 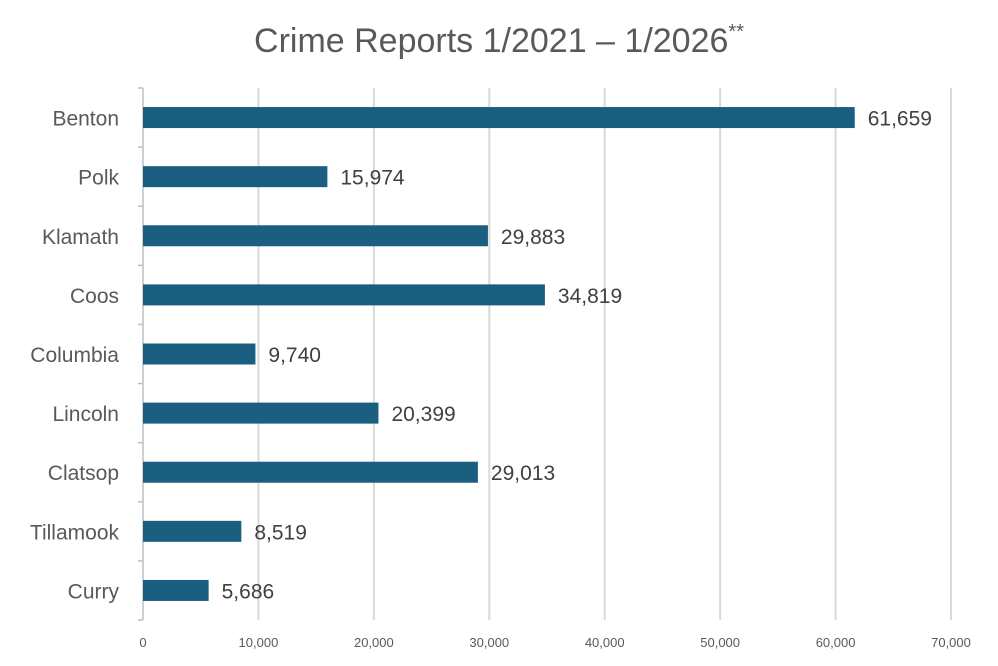 What do you see at coordinates (94, 591) in the screenshot?
I see `category-label-curry: Curry` at bounding box center [94, 591].